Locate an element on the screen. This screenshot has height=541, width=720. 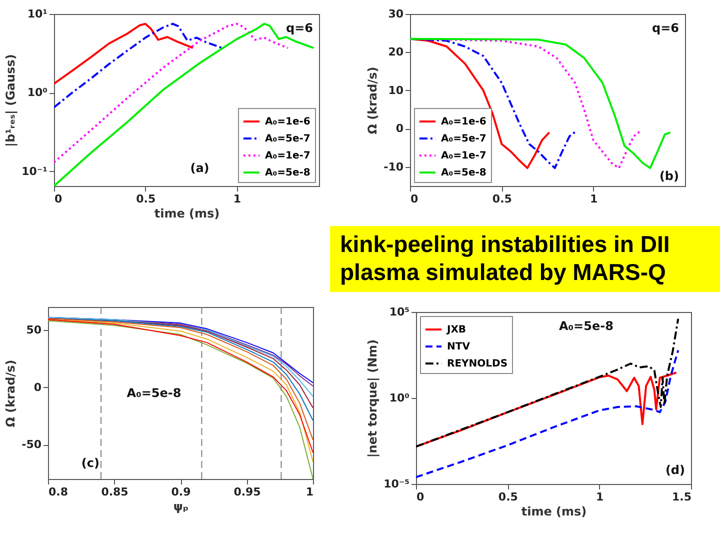
annotation: (c) is located at coordinates (90, 463).